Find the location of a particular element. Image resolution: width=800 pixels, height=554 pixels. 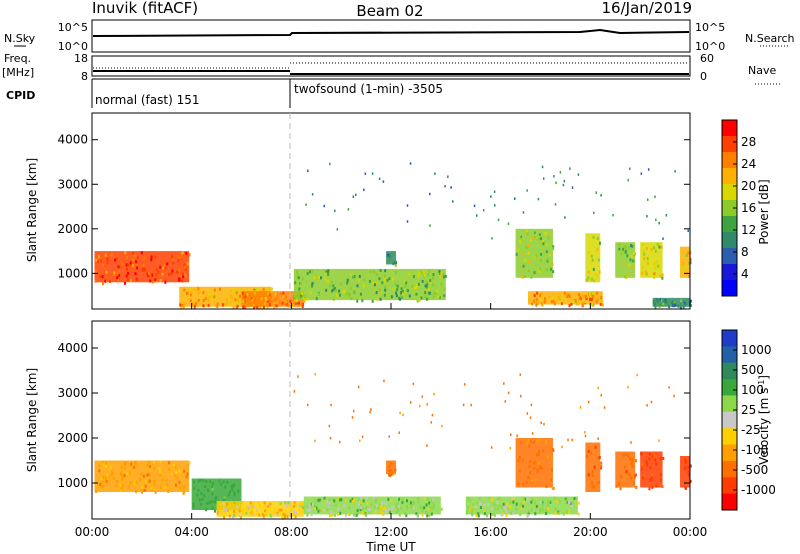

velocity-ylabel: Slant Range [km] is located at coordinates (32, 420).